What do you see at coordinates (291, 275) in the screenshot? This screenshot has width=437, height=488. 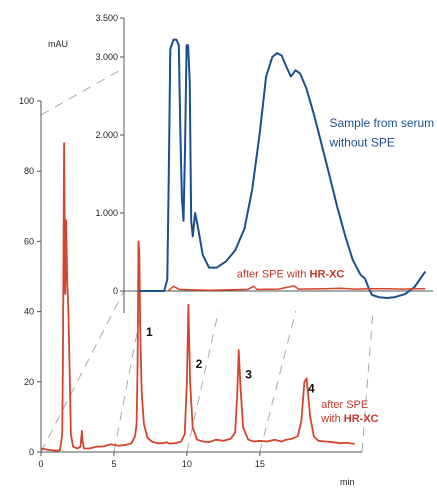 I see `series-annotation: after SPE with HR-XC` at bounding box center [291, 275].